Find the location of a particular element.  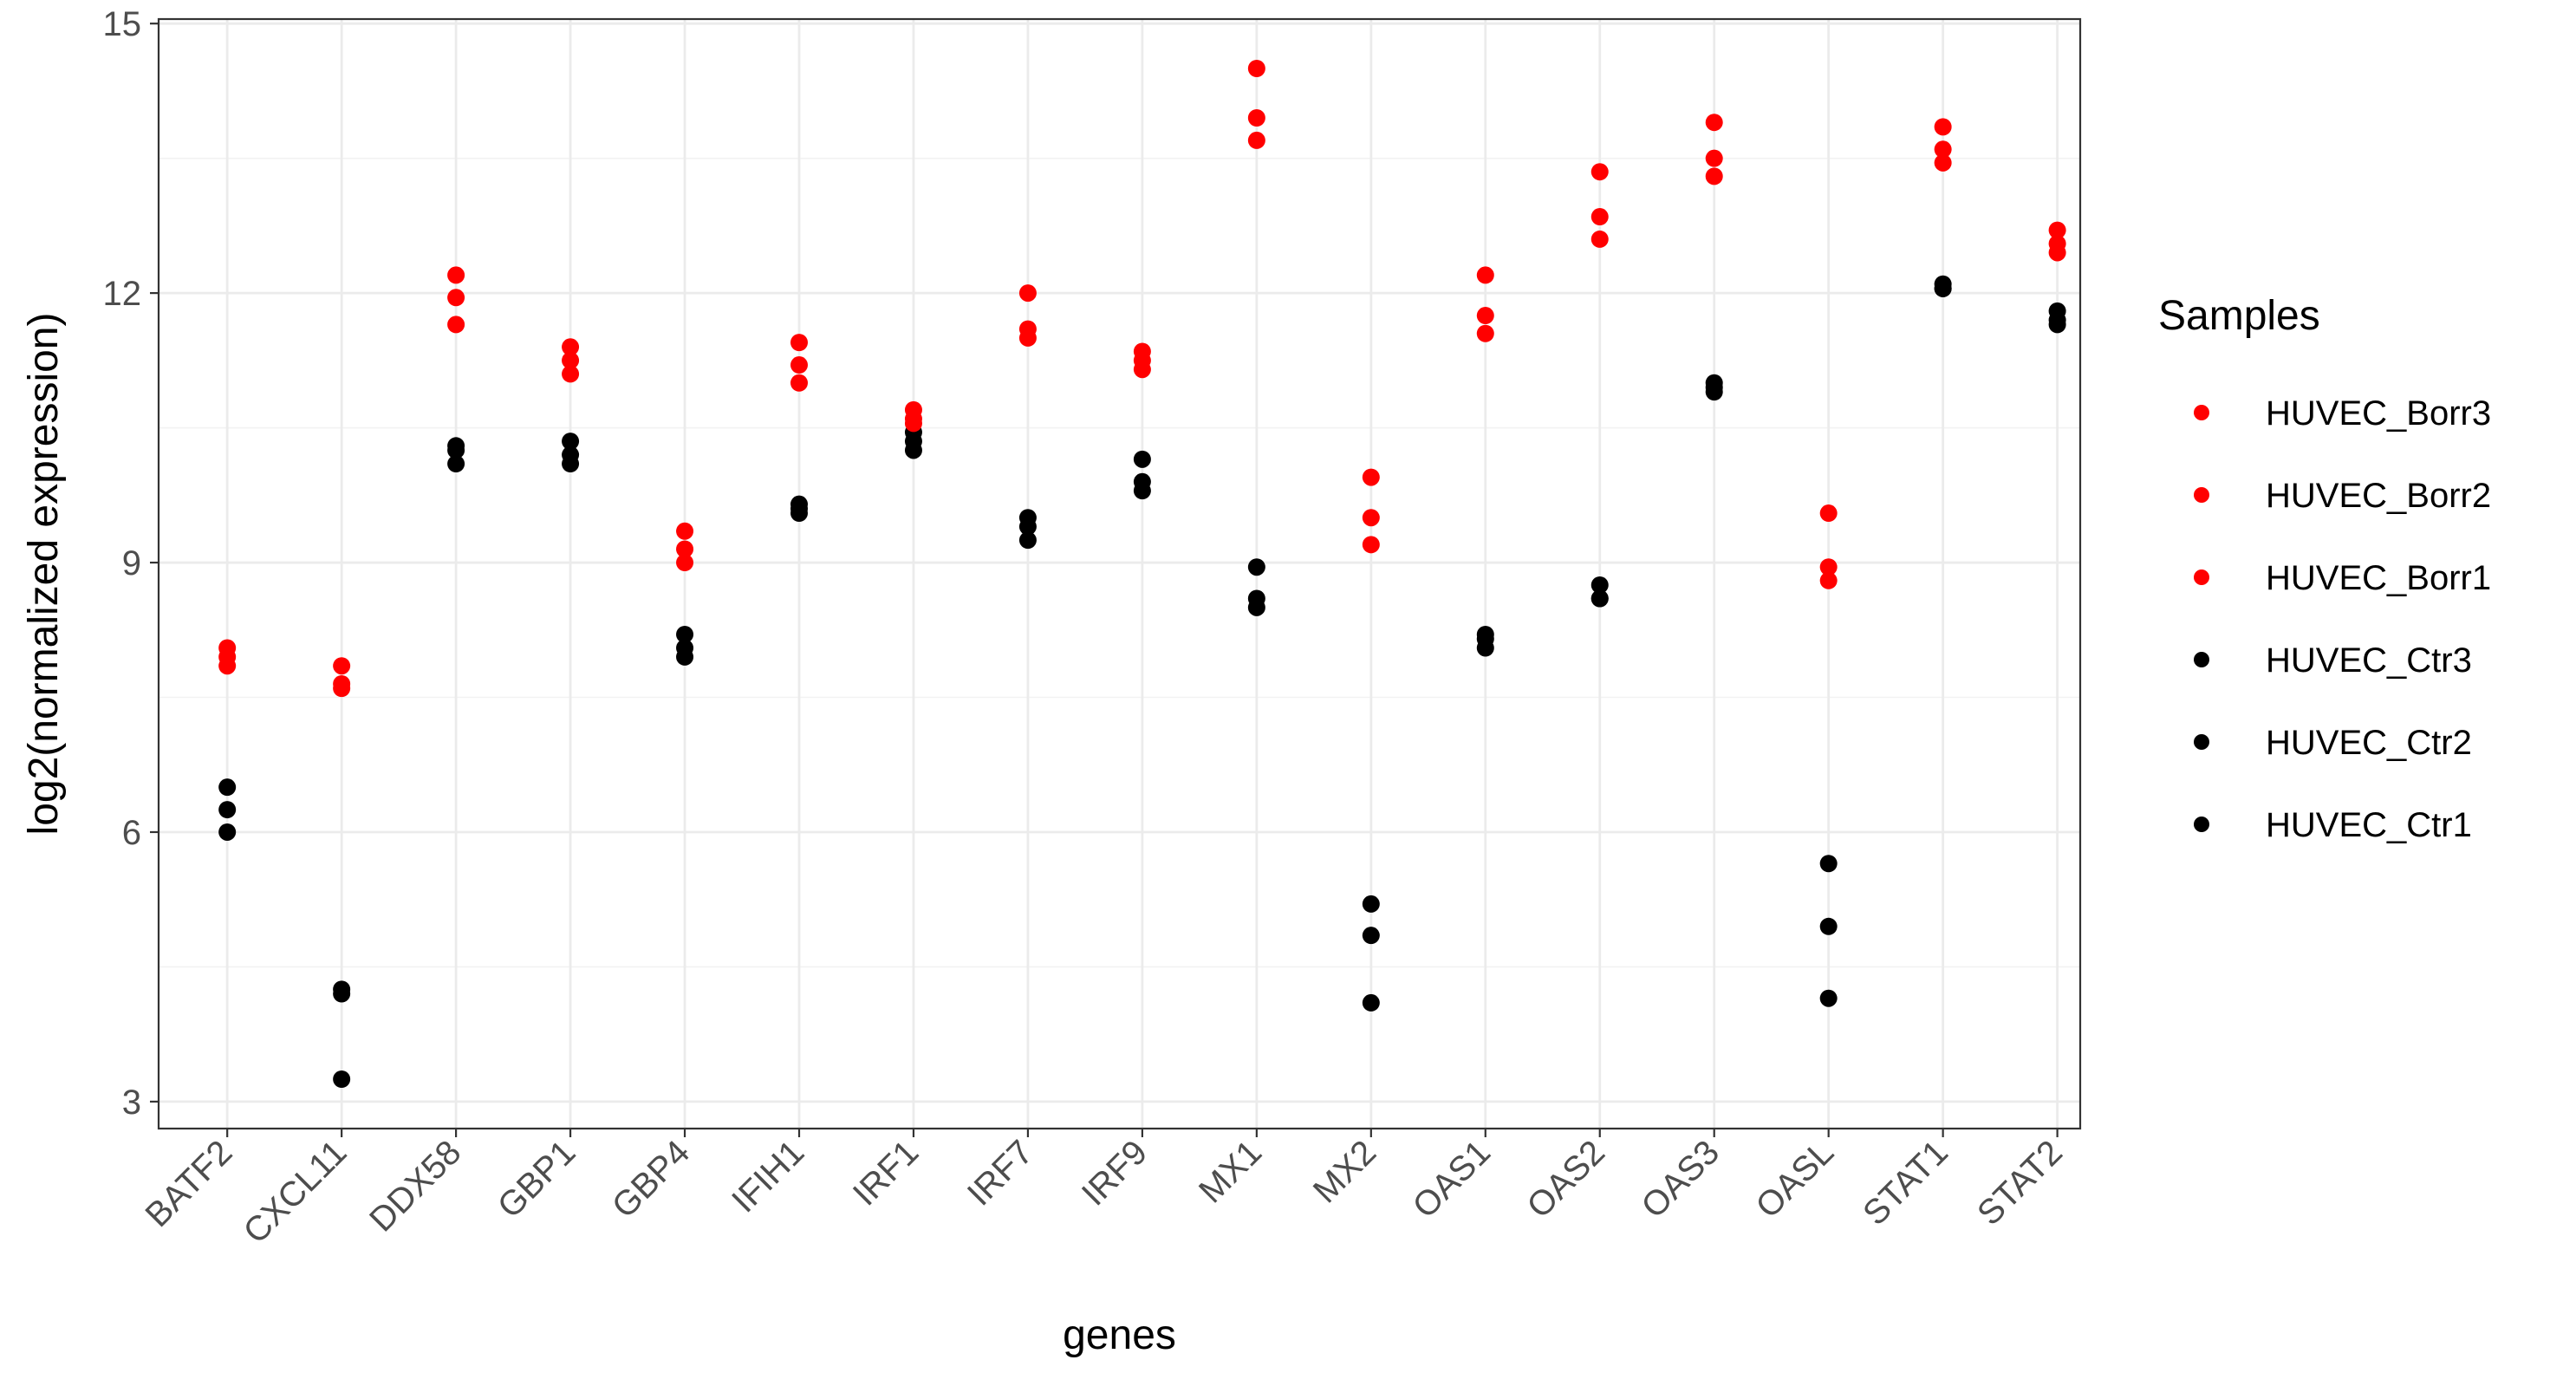

legend-label: HUVEC_Borr3 is located at coordinates (2378, 413).